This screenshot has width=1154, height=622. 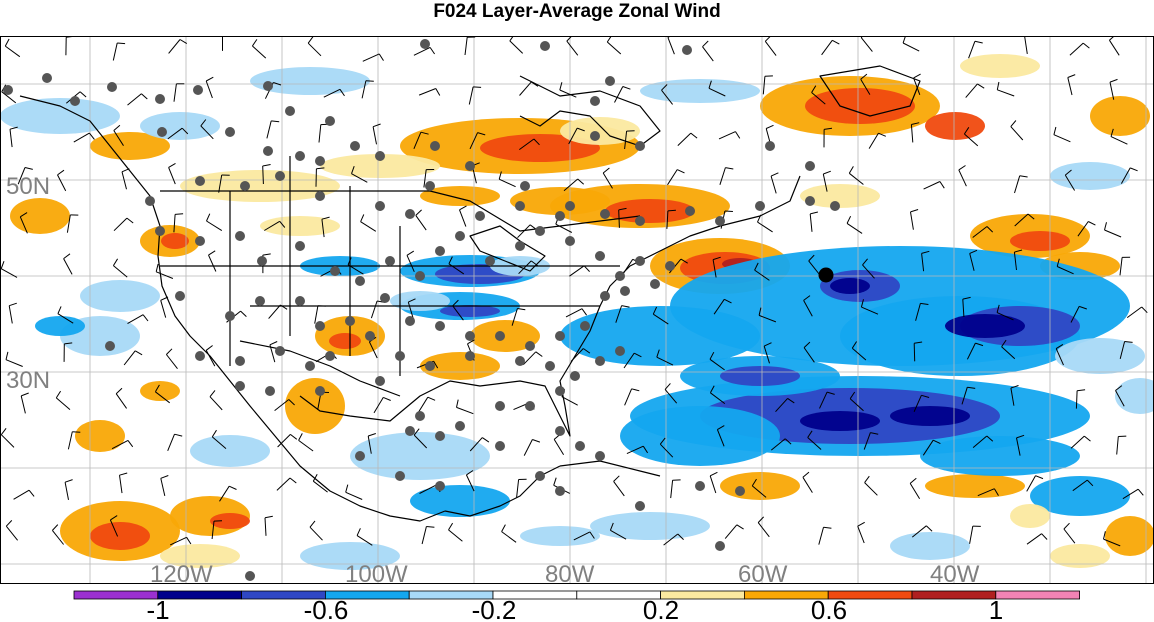 I want to click on colorbar-swatch, so click(x=1037, y=595).